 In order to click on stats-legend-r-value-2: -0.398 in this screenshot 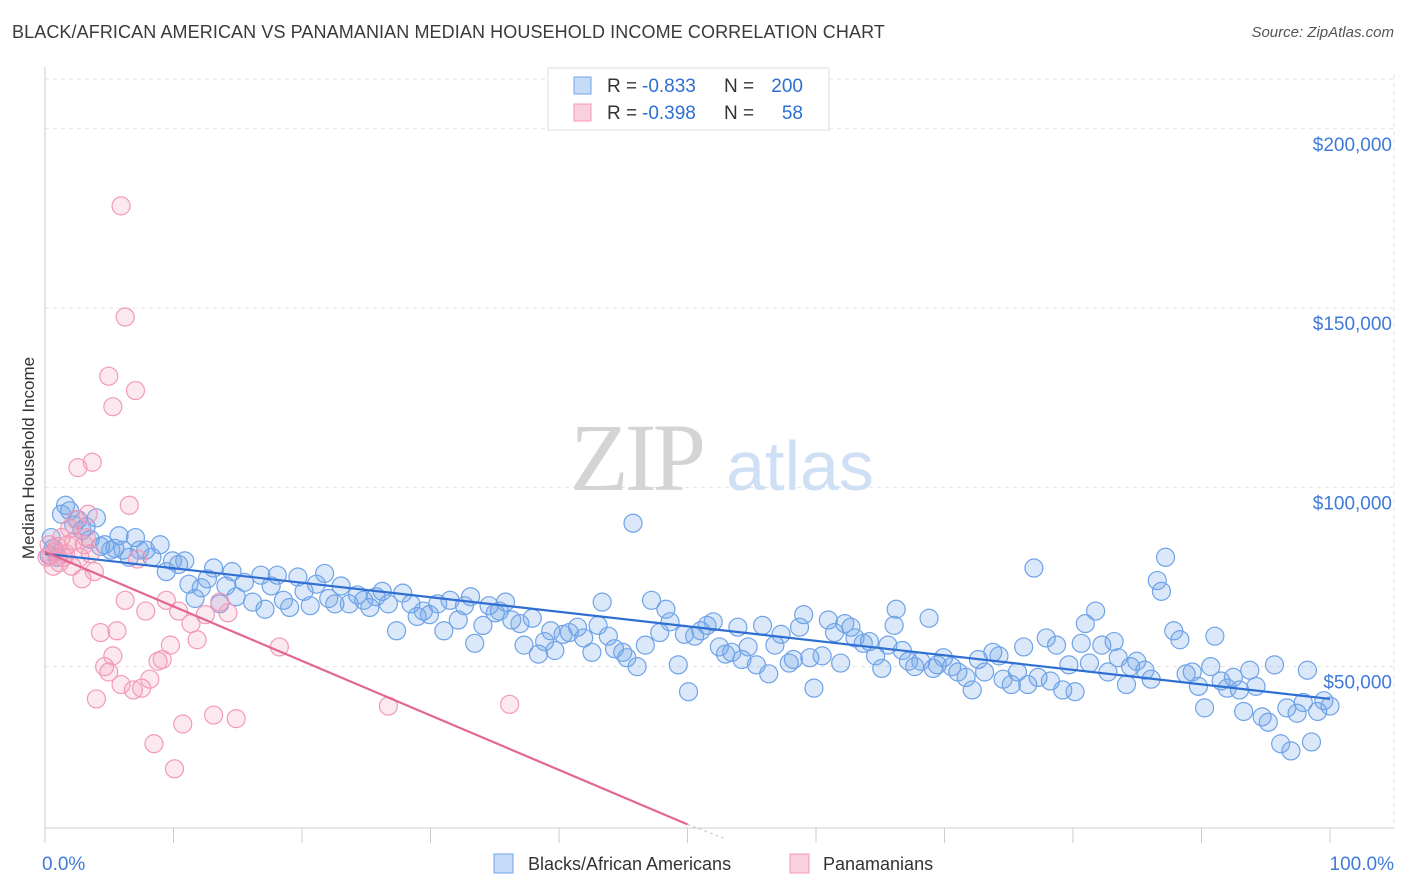, I will do `click(669, 113)`.